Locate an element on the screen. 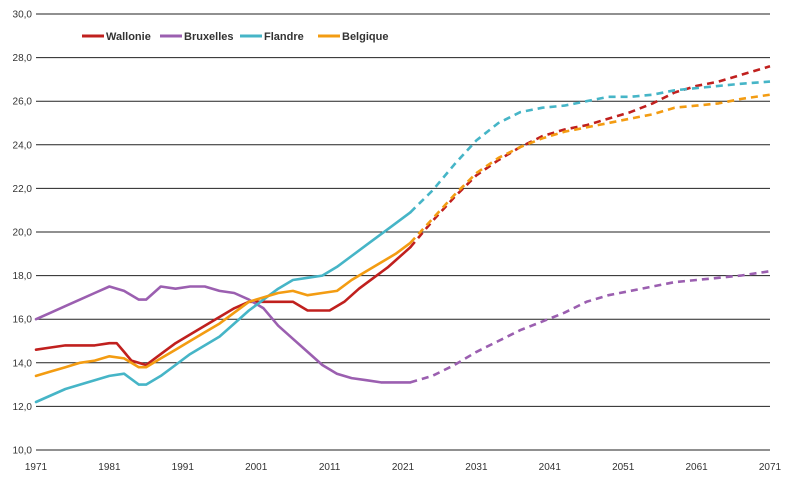 The width and height of the screenshot is (800, 492). x-tick-label: 2041 is located at coordinates (550, 467).